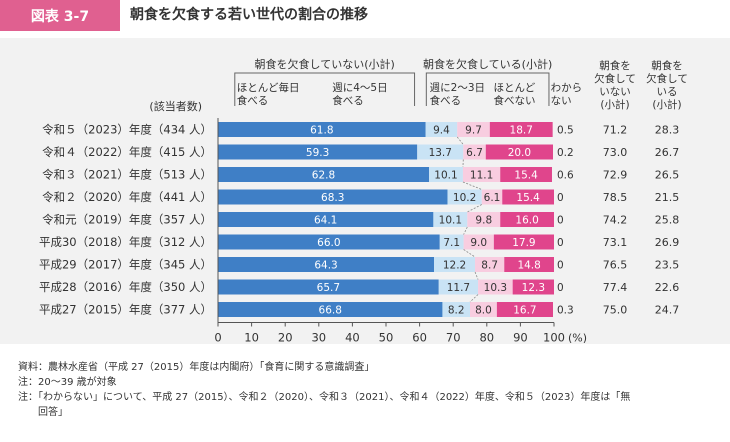 This screenshot has width=730, height=442. Describe the element at coordinates (565, 176) in the screenshot. I see `unknown-value-label: 0.6` at that location.